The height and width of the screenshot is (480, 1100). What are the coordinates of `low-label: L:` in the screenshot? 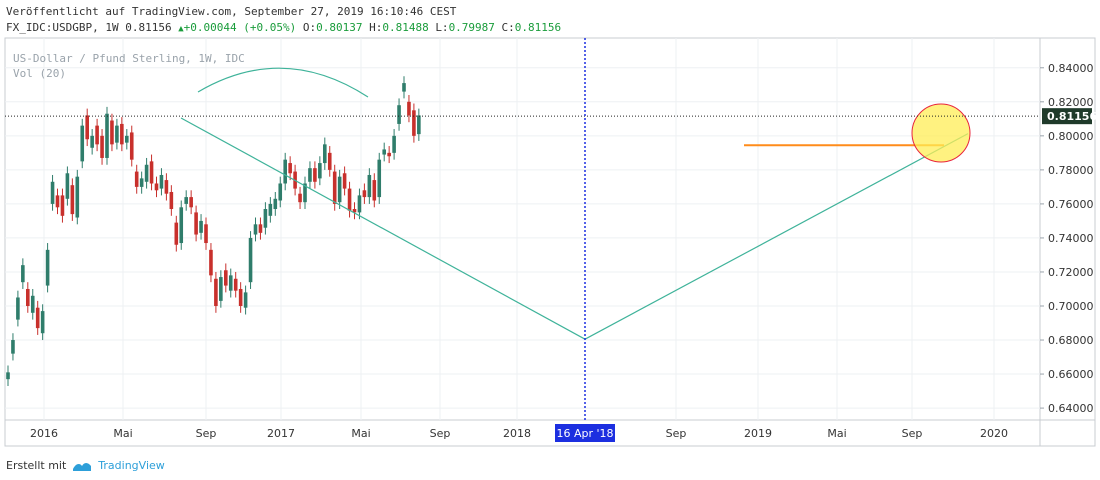 It's located at (442, 27).